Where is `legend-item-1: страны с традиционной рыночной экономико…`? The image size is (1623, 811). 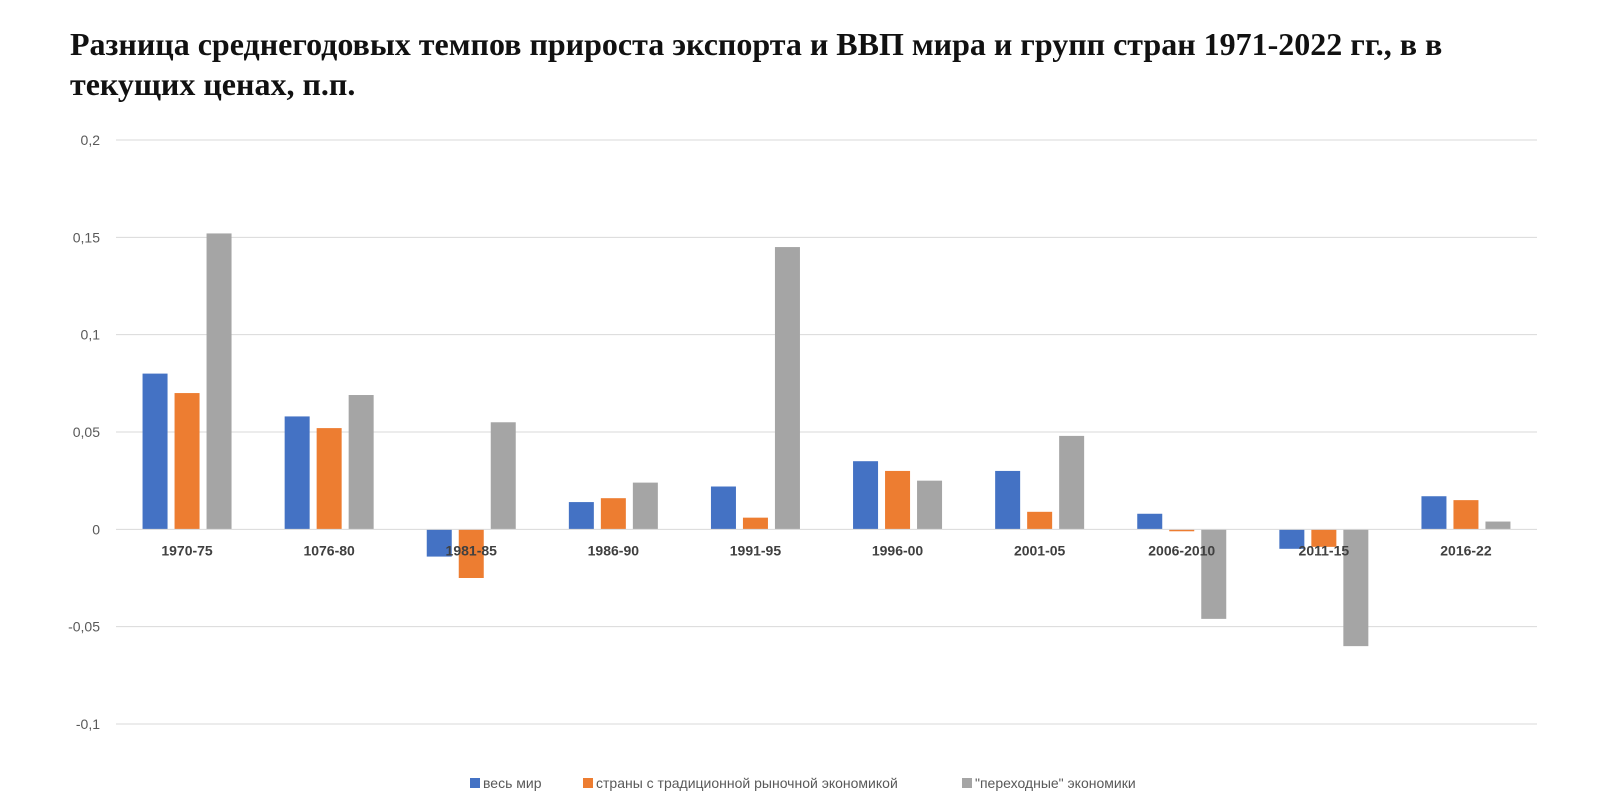
legend-item-1: страны с традиционной рыночной экономико… is located at coordinates (740, 783).